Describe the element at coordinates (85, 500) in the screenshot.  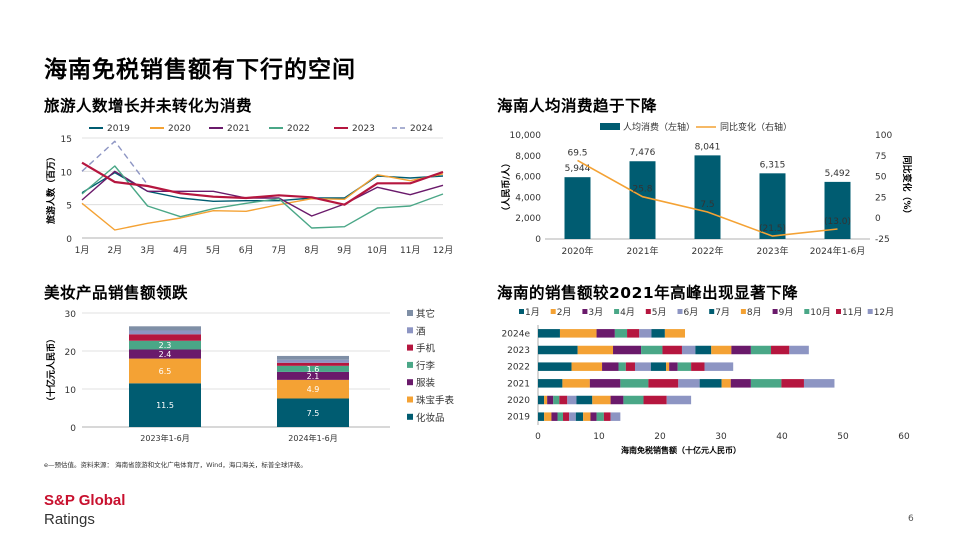
I see `logo-sp-global: S&P Global` at that location.